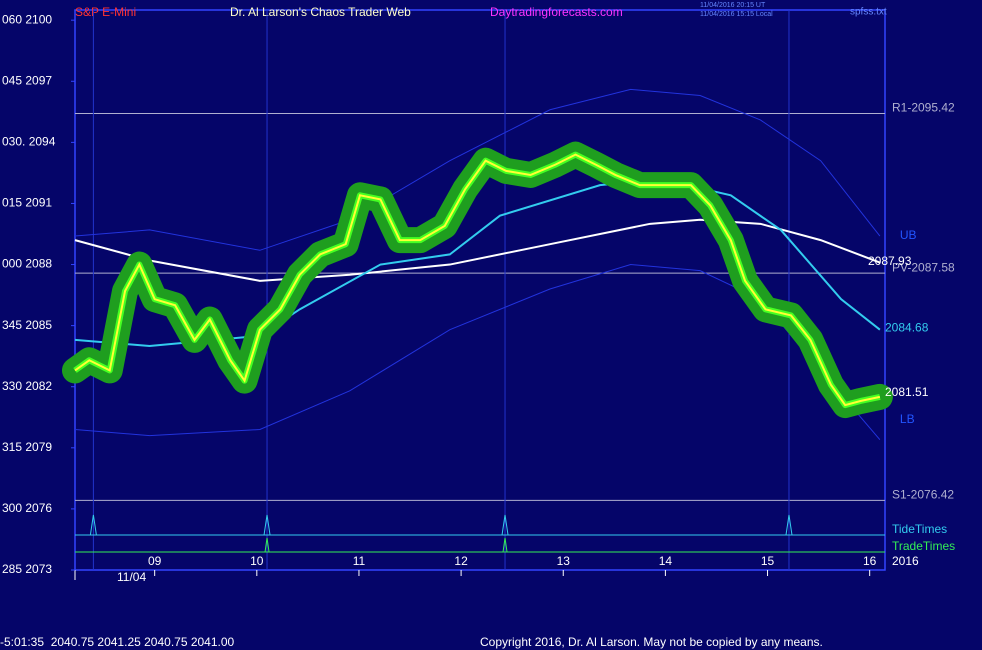  What do you see at coordinates (870, 561) in the screenshot?
I see `x-tick-label: 16` at bounding box center [870, 561].